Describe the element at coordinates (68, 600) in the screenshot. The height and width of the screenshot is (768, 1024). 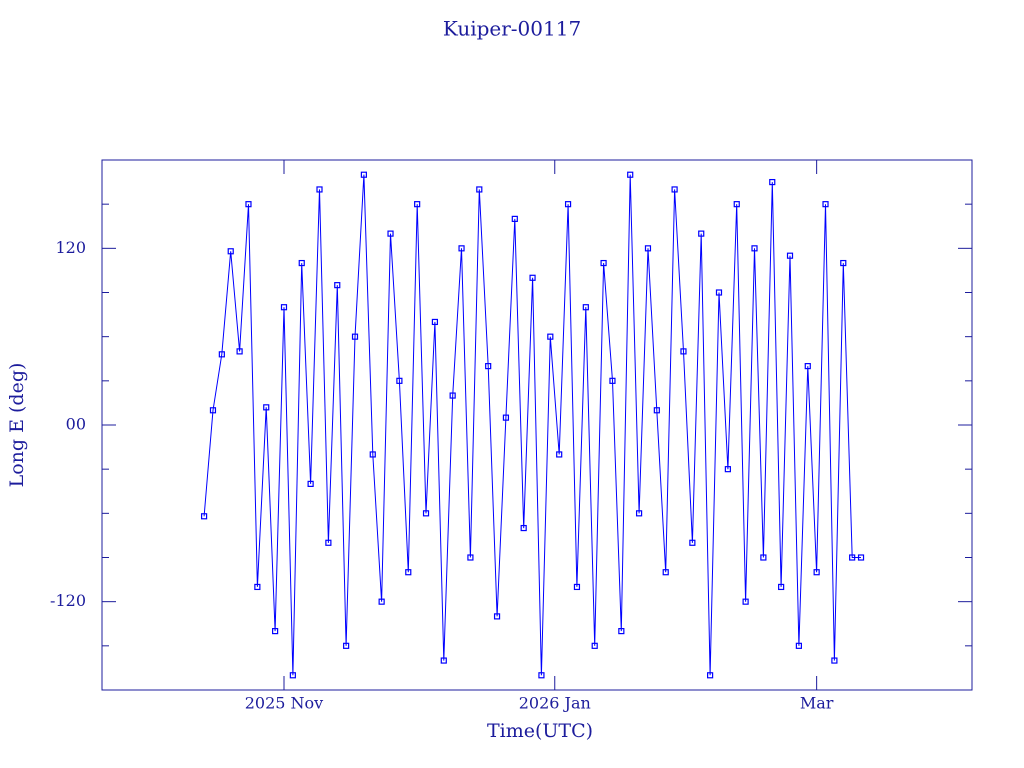
I see `y-tick-label: -120` at that location.